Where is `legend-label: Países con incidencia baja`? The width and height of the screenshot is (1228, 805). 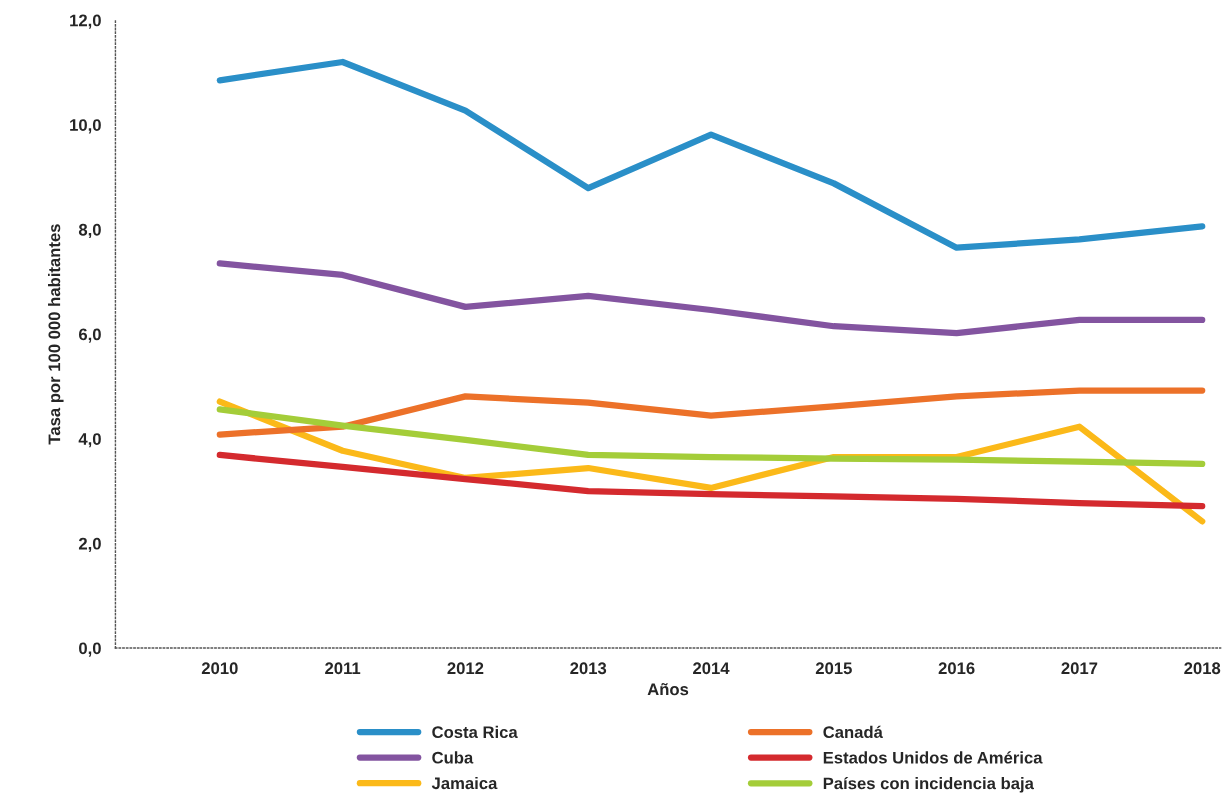
legend-label: Países con incidencia baja is located at coordinates (928, 784).